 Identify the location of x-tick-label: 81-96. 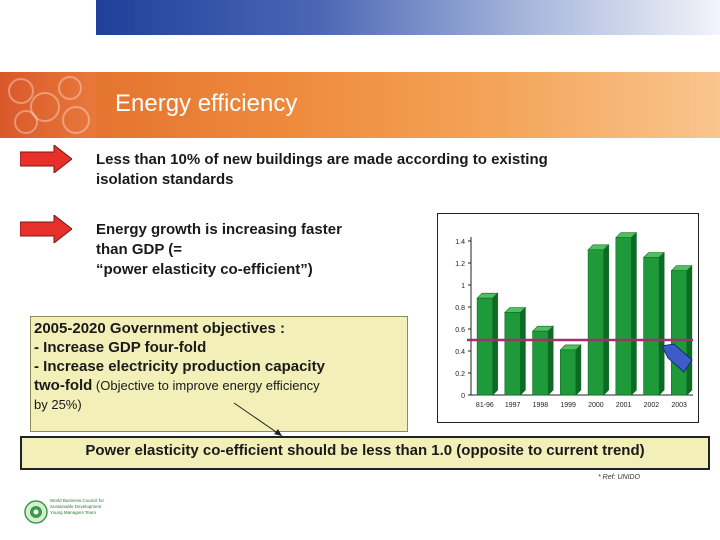
(485, 405).